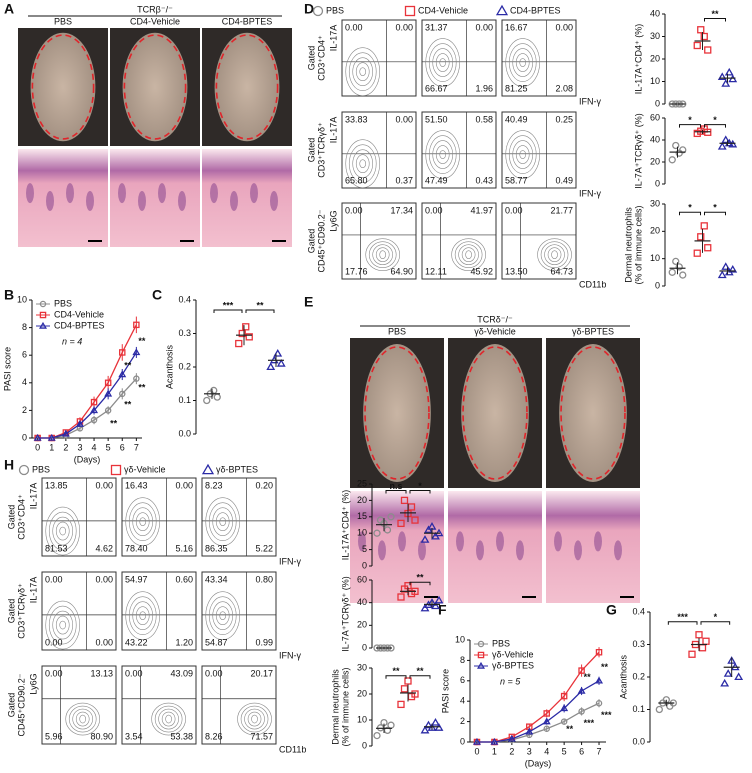 The height and width of the screenshot is (773, 752). What do you see at coordinates (7, 369) in the screenshot?
I see `y-axis-label: PASI score` at bounding box center [7, 369].